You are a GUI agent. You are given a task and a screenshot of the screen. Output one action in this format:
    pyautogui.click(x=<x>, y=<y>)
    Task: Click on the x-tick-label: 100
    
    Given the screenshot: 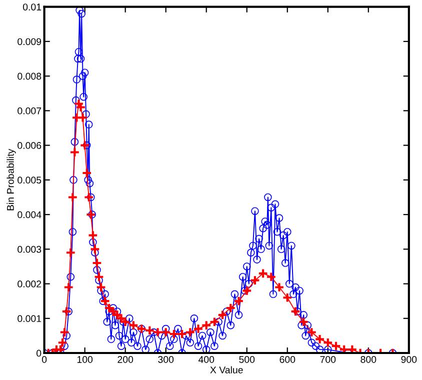 What is the action you would take?
    pyautogui.click(x=85, y=359)
    